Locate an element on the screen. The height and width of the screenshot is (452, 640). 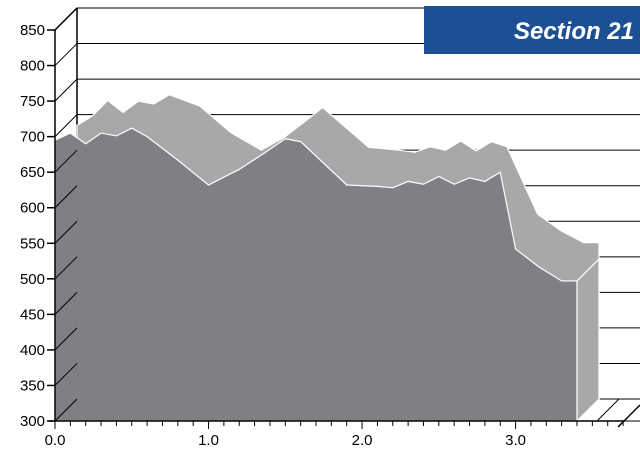
floor-corner-line is located at coordinates (628, 416).